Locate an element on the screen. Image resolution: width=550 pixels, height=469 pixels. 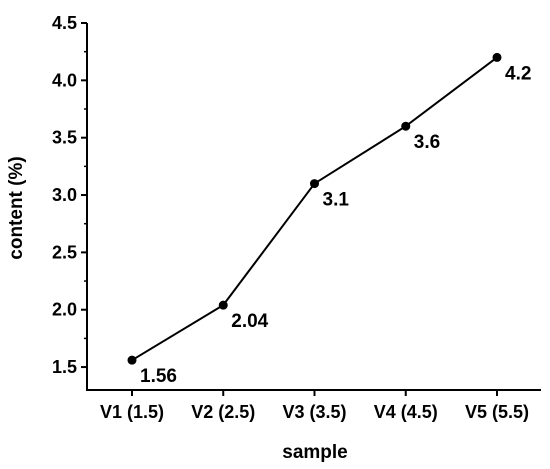
y-tick-label: 3.5 is located at coordinates (64, 138).